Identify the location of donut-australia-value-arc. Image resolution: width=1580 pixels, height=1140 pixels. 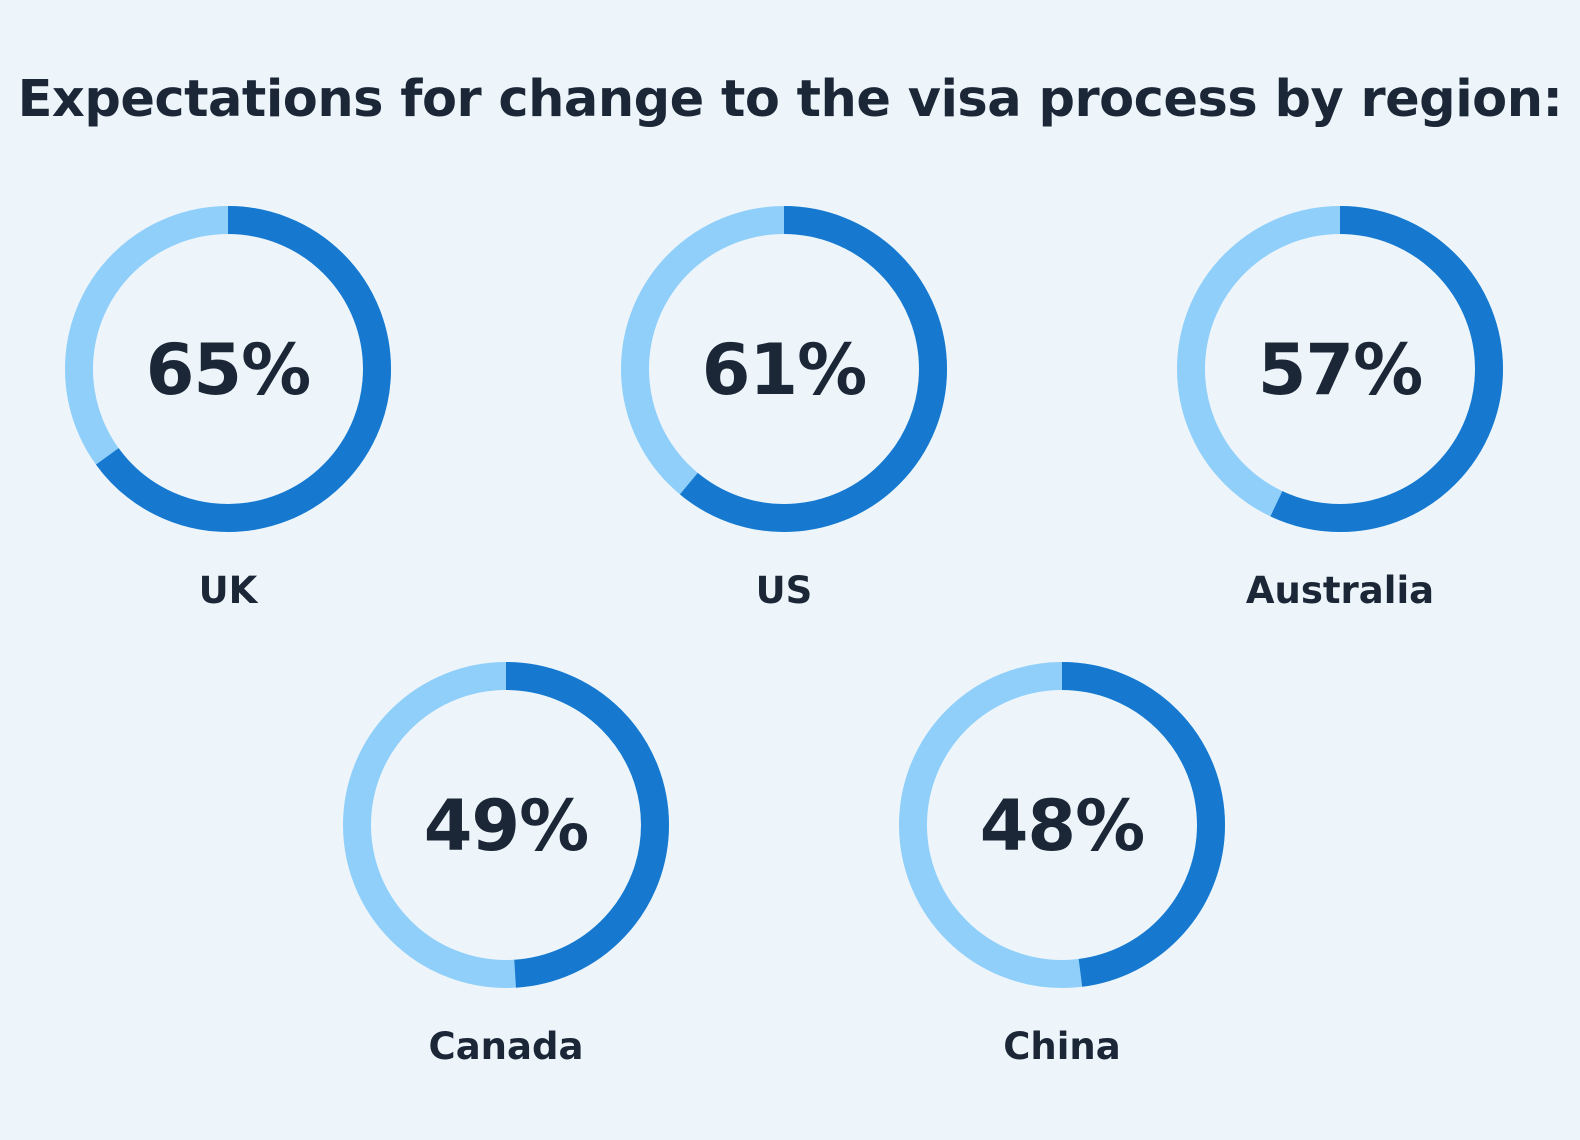
(1340, 369).